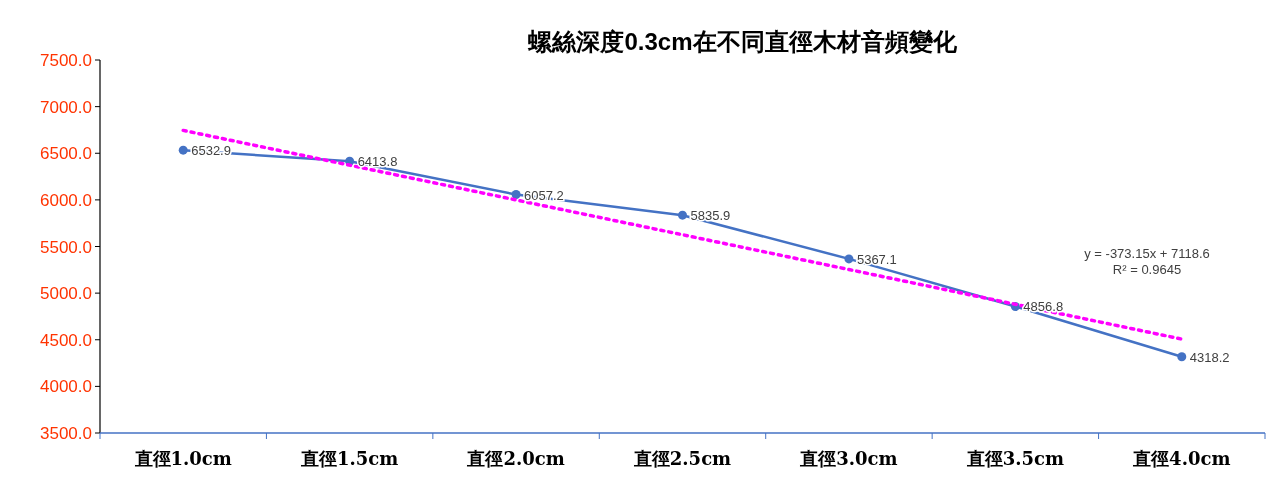  Describe the element at coordinates (66, 107) in the screenshot. I see `y-tick-label: 7000.0` at that location.